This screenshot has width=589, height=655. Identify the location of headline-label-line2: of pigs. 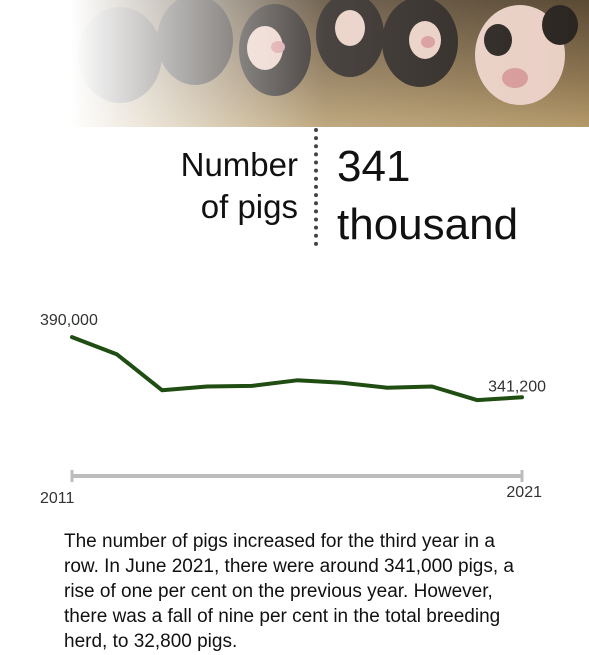
(249, 206).